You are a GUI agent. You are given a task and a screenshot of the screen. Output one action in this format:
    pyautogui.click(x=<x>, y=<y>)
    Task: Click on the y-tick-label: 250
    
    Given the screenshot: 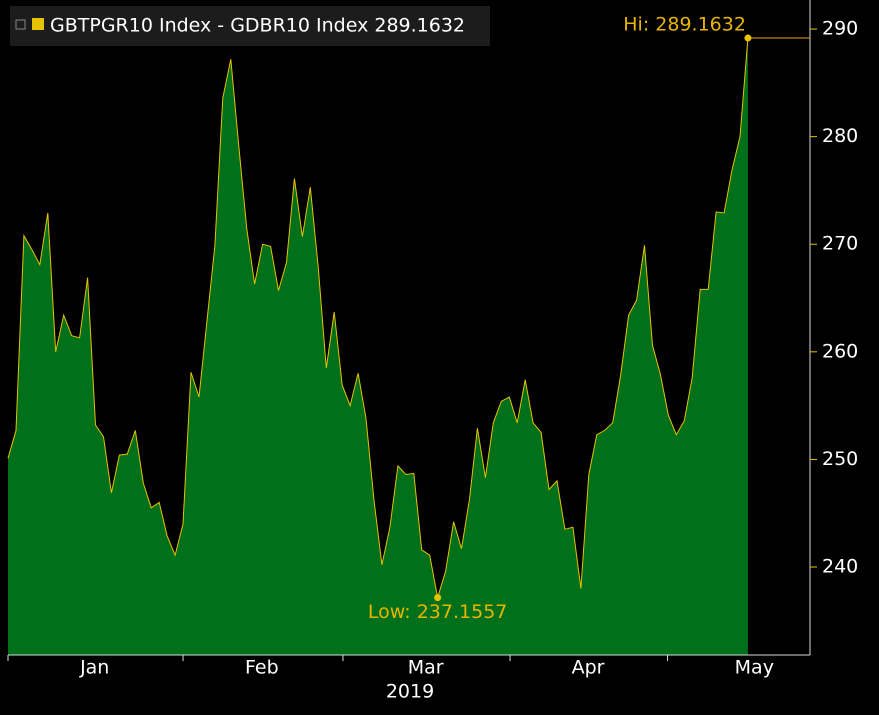 What is the action you would take?
    pyautogui.click(x=840, y=459)
    